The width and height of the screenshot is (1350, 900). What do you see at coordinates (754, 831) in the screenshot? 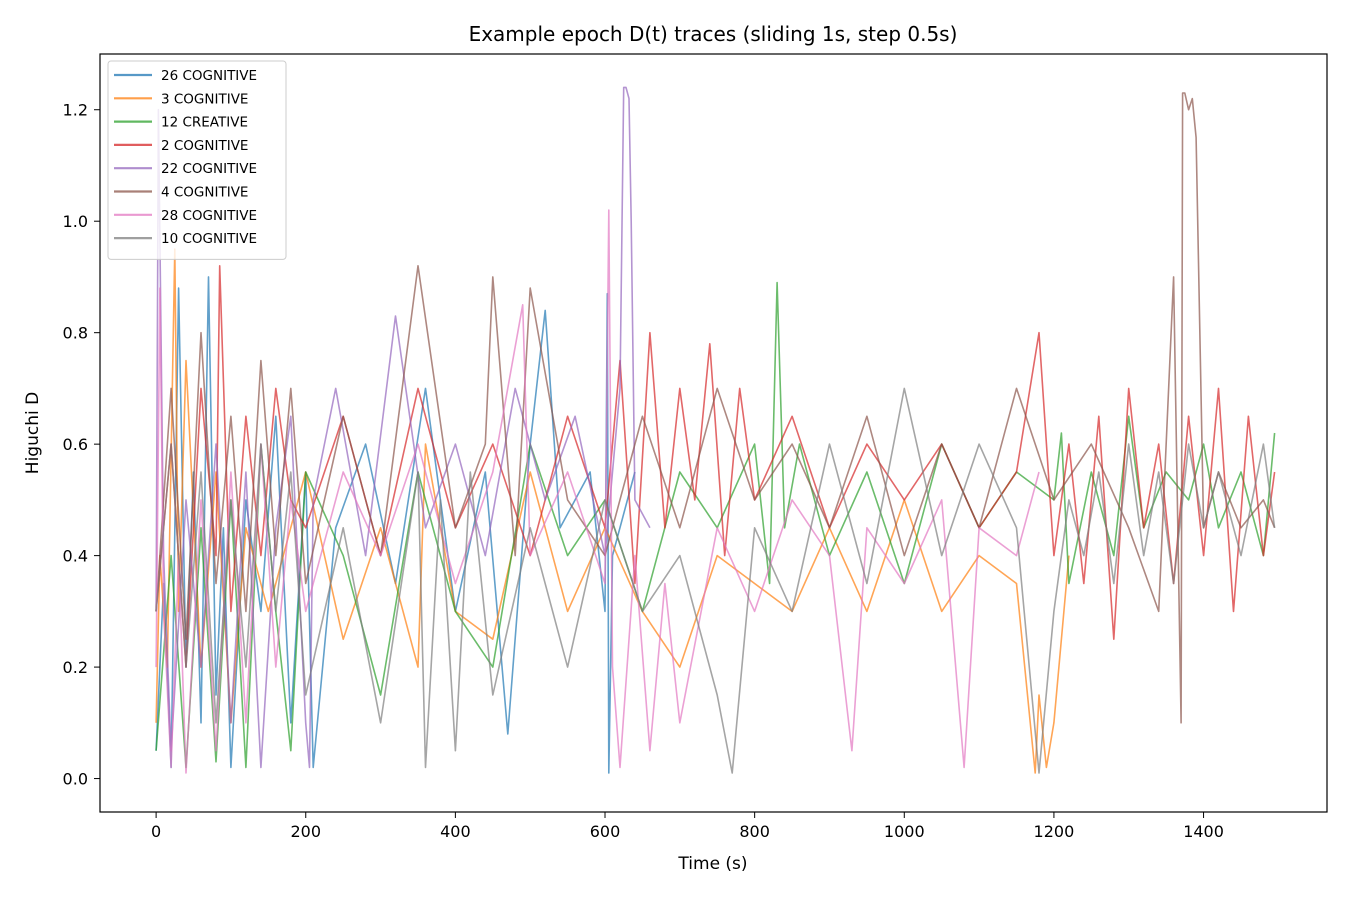
I see `x-tick-label: 800` at bounding box center [754, 831].